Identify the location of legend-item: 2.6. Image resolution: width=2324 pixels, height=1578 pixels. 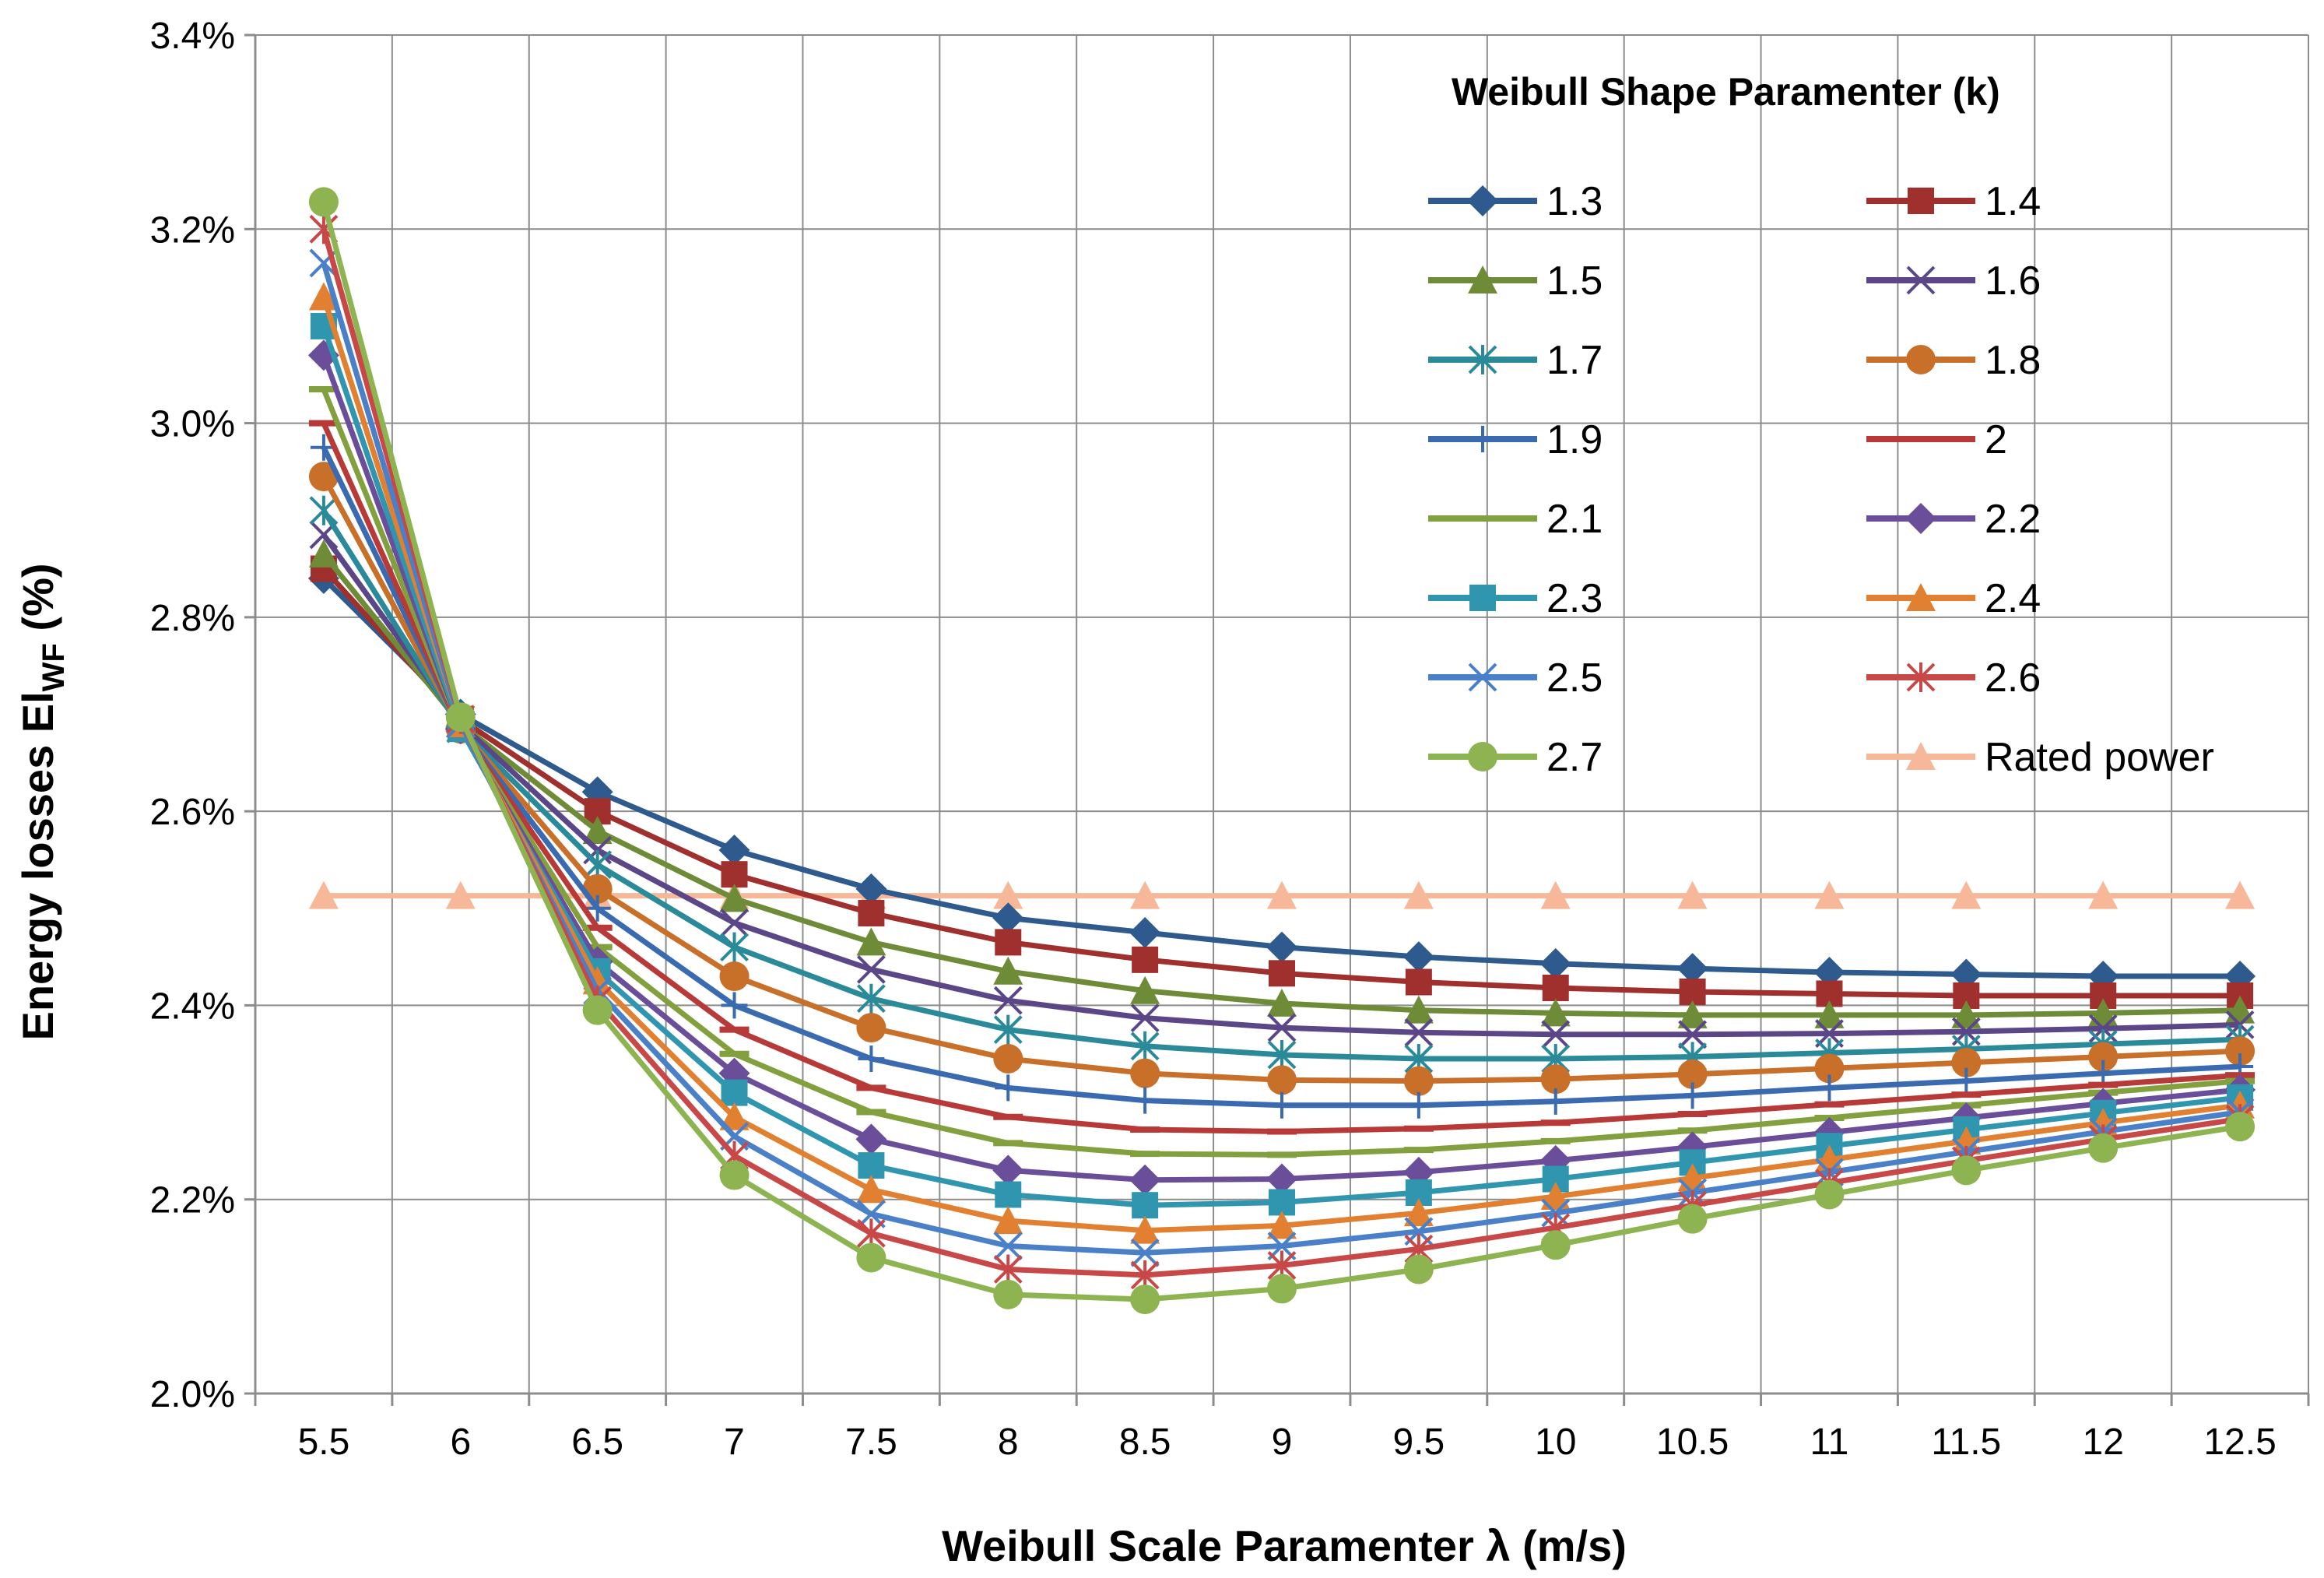
(1953, 678).